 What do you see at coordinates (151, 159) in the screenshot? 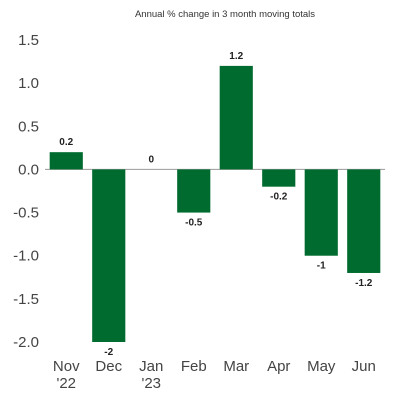
I see `data-label: 0` at bounding box center [151, 159].